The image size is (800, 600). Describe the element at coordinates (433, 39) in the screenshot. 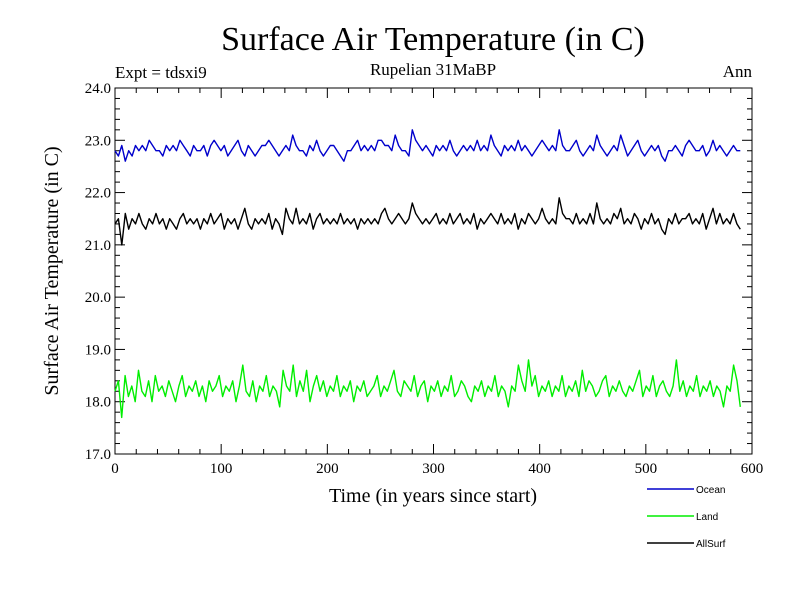

I see `chart-title: Surface Air Temperature (in C)` at that location.